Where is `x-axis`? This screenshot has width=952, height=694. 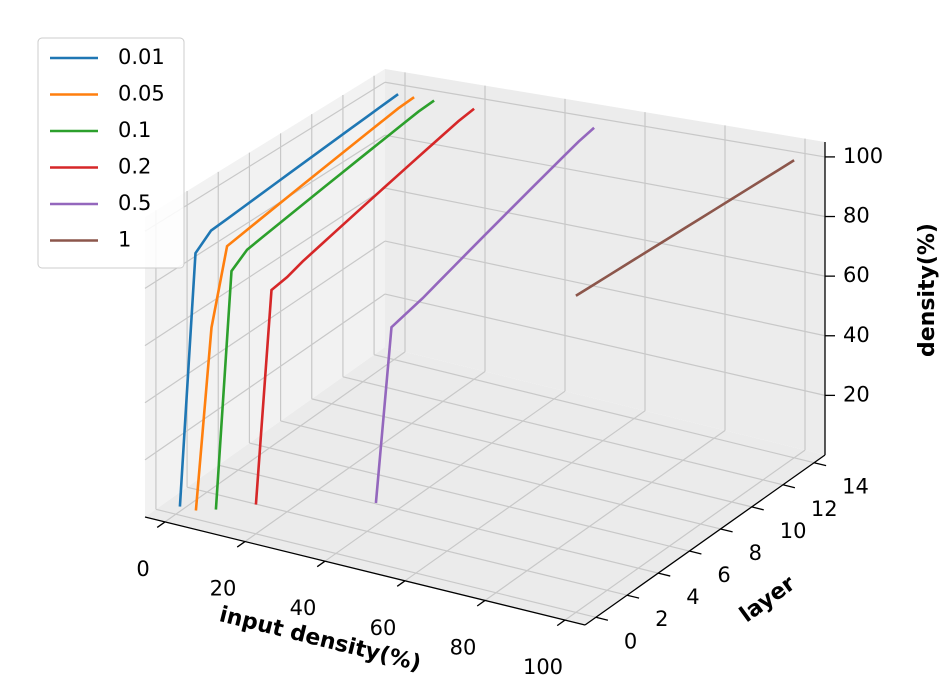 x-axis is located at coordinates (365, 571).